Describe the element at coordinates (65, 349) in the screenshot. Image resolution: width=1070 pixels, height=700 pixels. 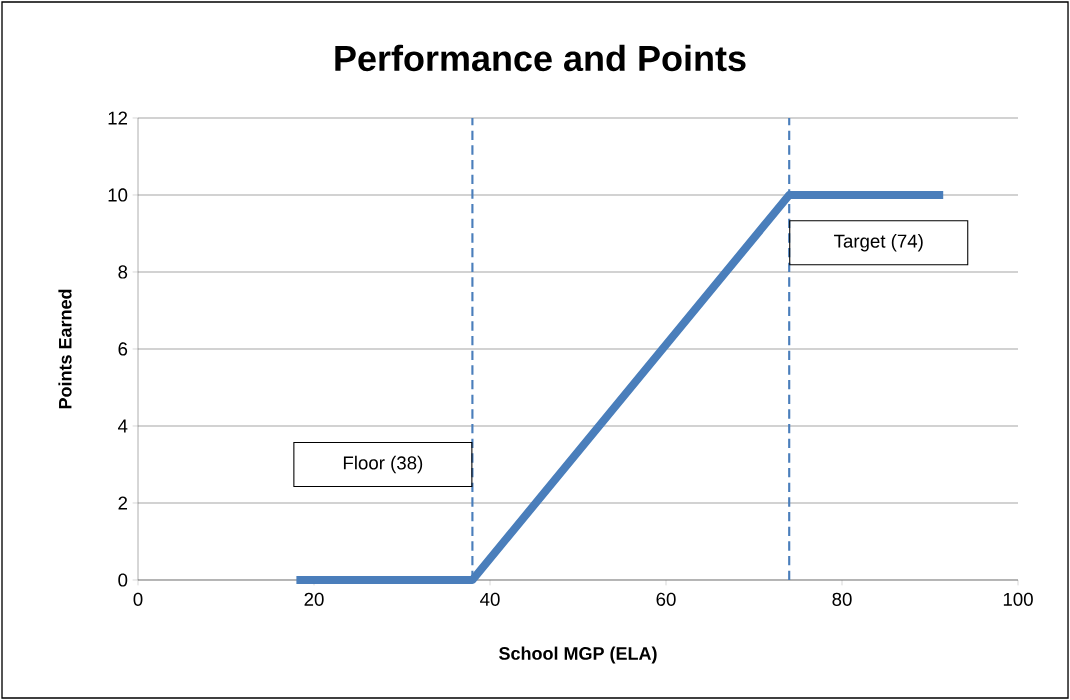
I see `y-axis-title: Points Earned` at that location.